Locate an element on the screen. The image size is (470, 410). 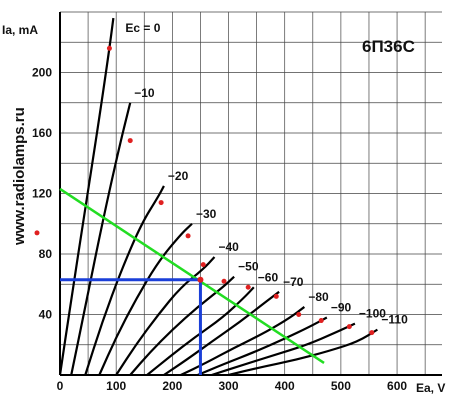
y-axis-label: Ia, mA is located at coordinates (20, 30).